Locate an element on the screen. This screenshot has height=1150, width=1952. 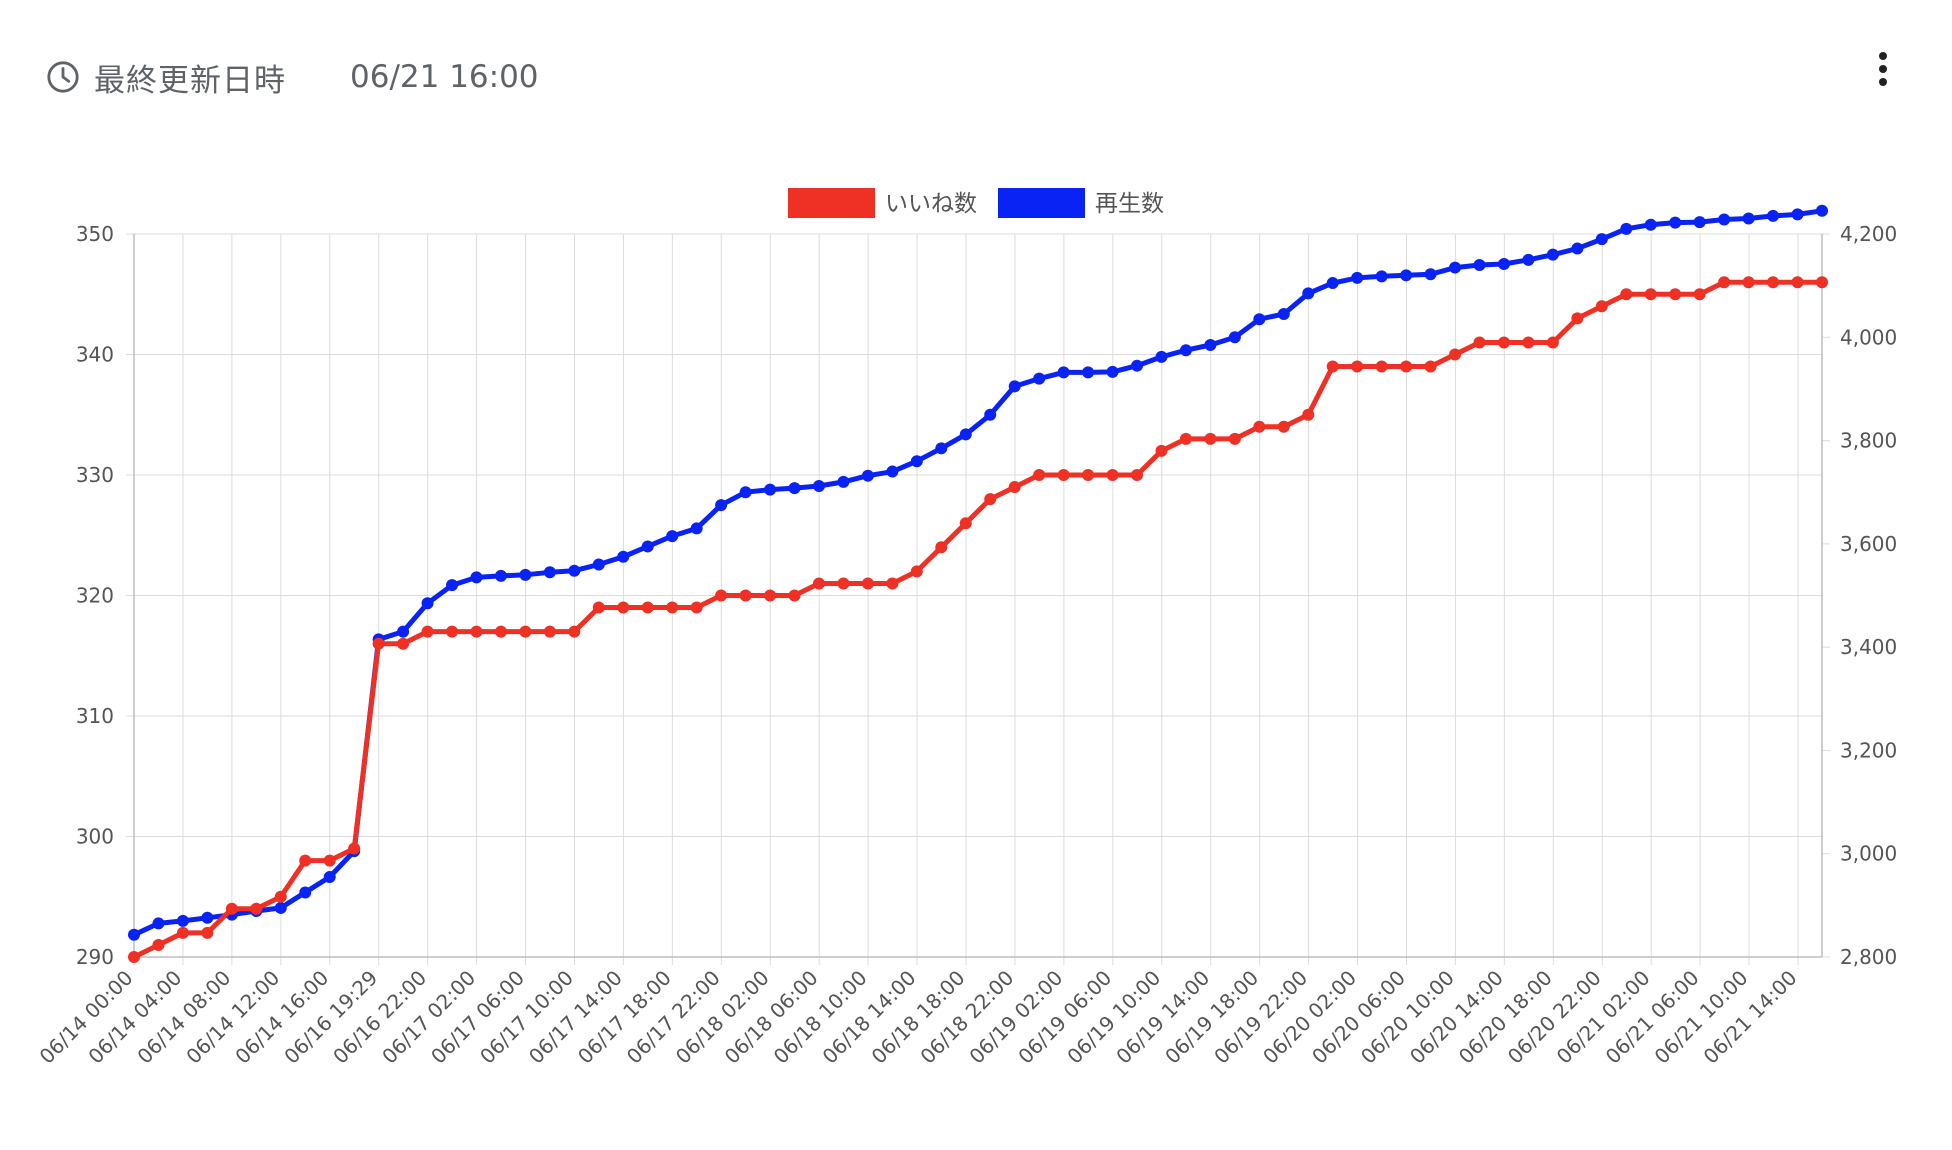
y-right-tick-label: 3,400 is located at coordinates (1868, 647).